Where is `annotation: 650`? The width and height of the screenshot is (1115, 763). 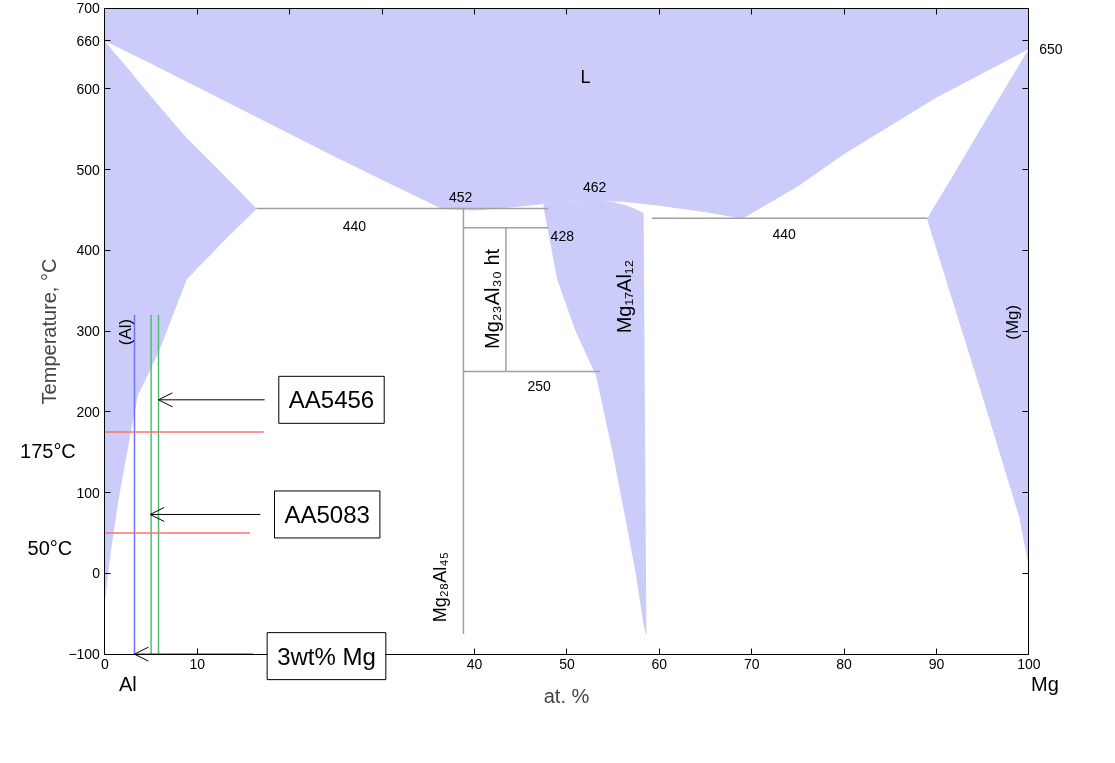 annotation: 650 is located at coordinates (1051, 48).